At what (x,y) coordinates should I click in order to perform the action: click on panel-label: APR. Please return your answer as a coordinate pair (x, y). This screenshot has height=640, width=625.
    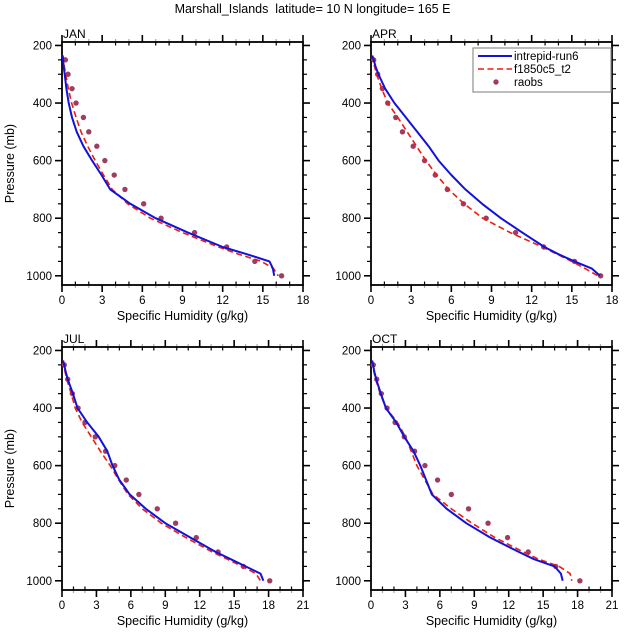
    Looking at the image, I should click on (384, 34).